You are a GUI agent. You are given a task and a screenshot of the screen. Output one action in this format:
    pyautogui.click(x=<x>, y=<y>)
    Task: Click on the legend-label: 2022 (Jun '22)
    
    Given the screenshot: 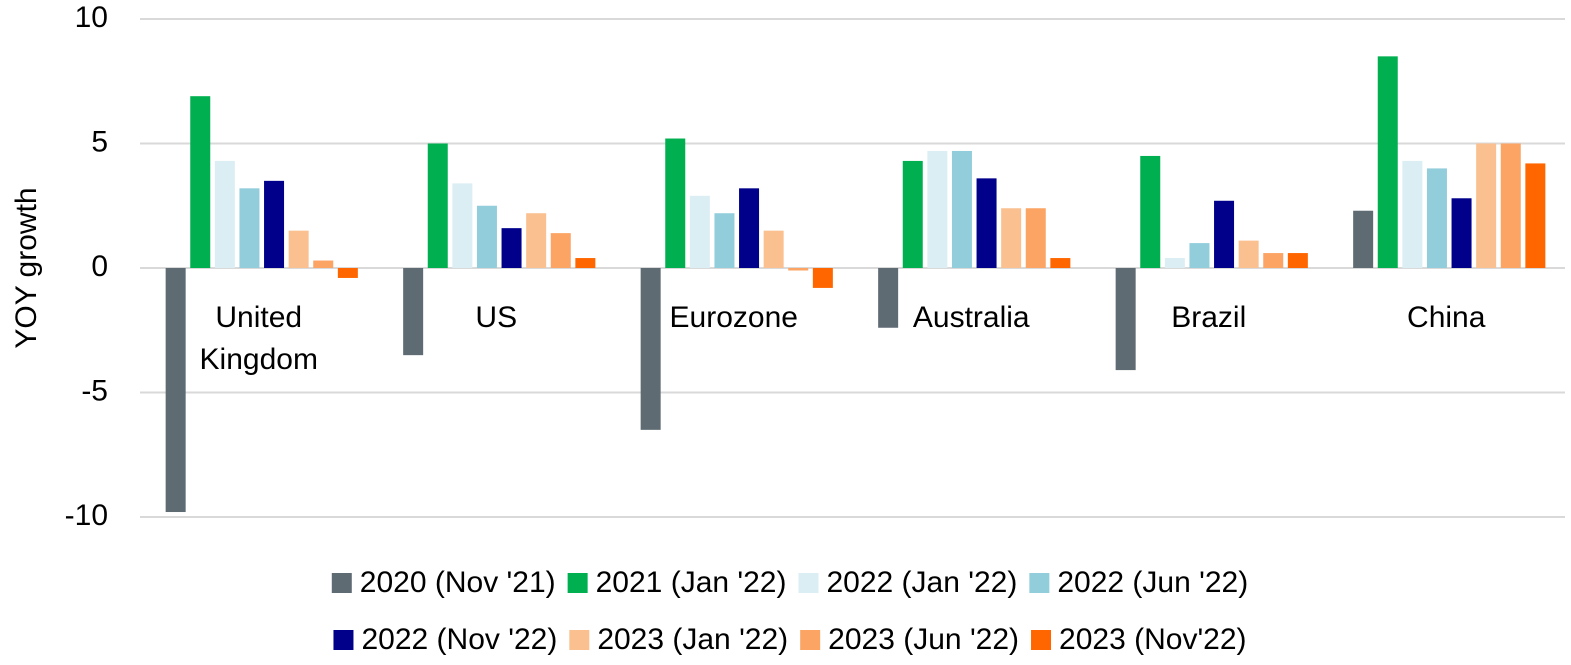 What is the action you would take?
    pyautogui.click(x=1152, y=582)
    